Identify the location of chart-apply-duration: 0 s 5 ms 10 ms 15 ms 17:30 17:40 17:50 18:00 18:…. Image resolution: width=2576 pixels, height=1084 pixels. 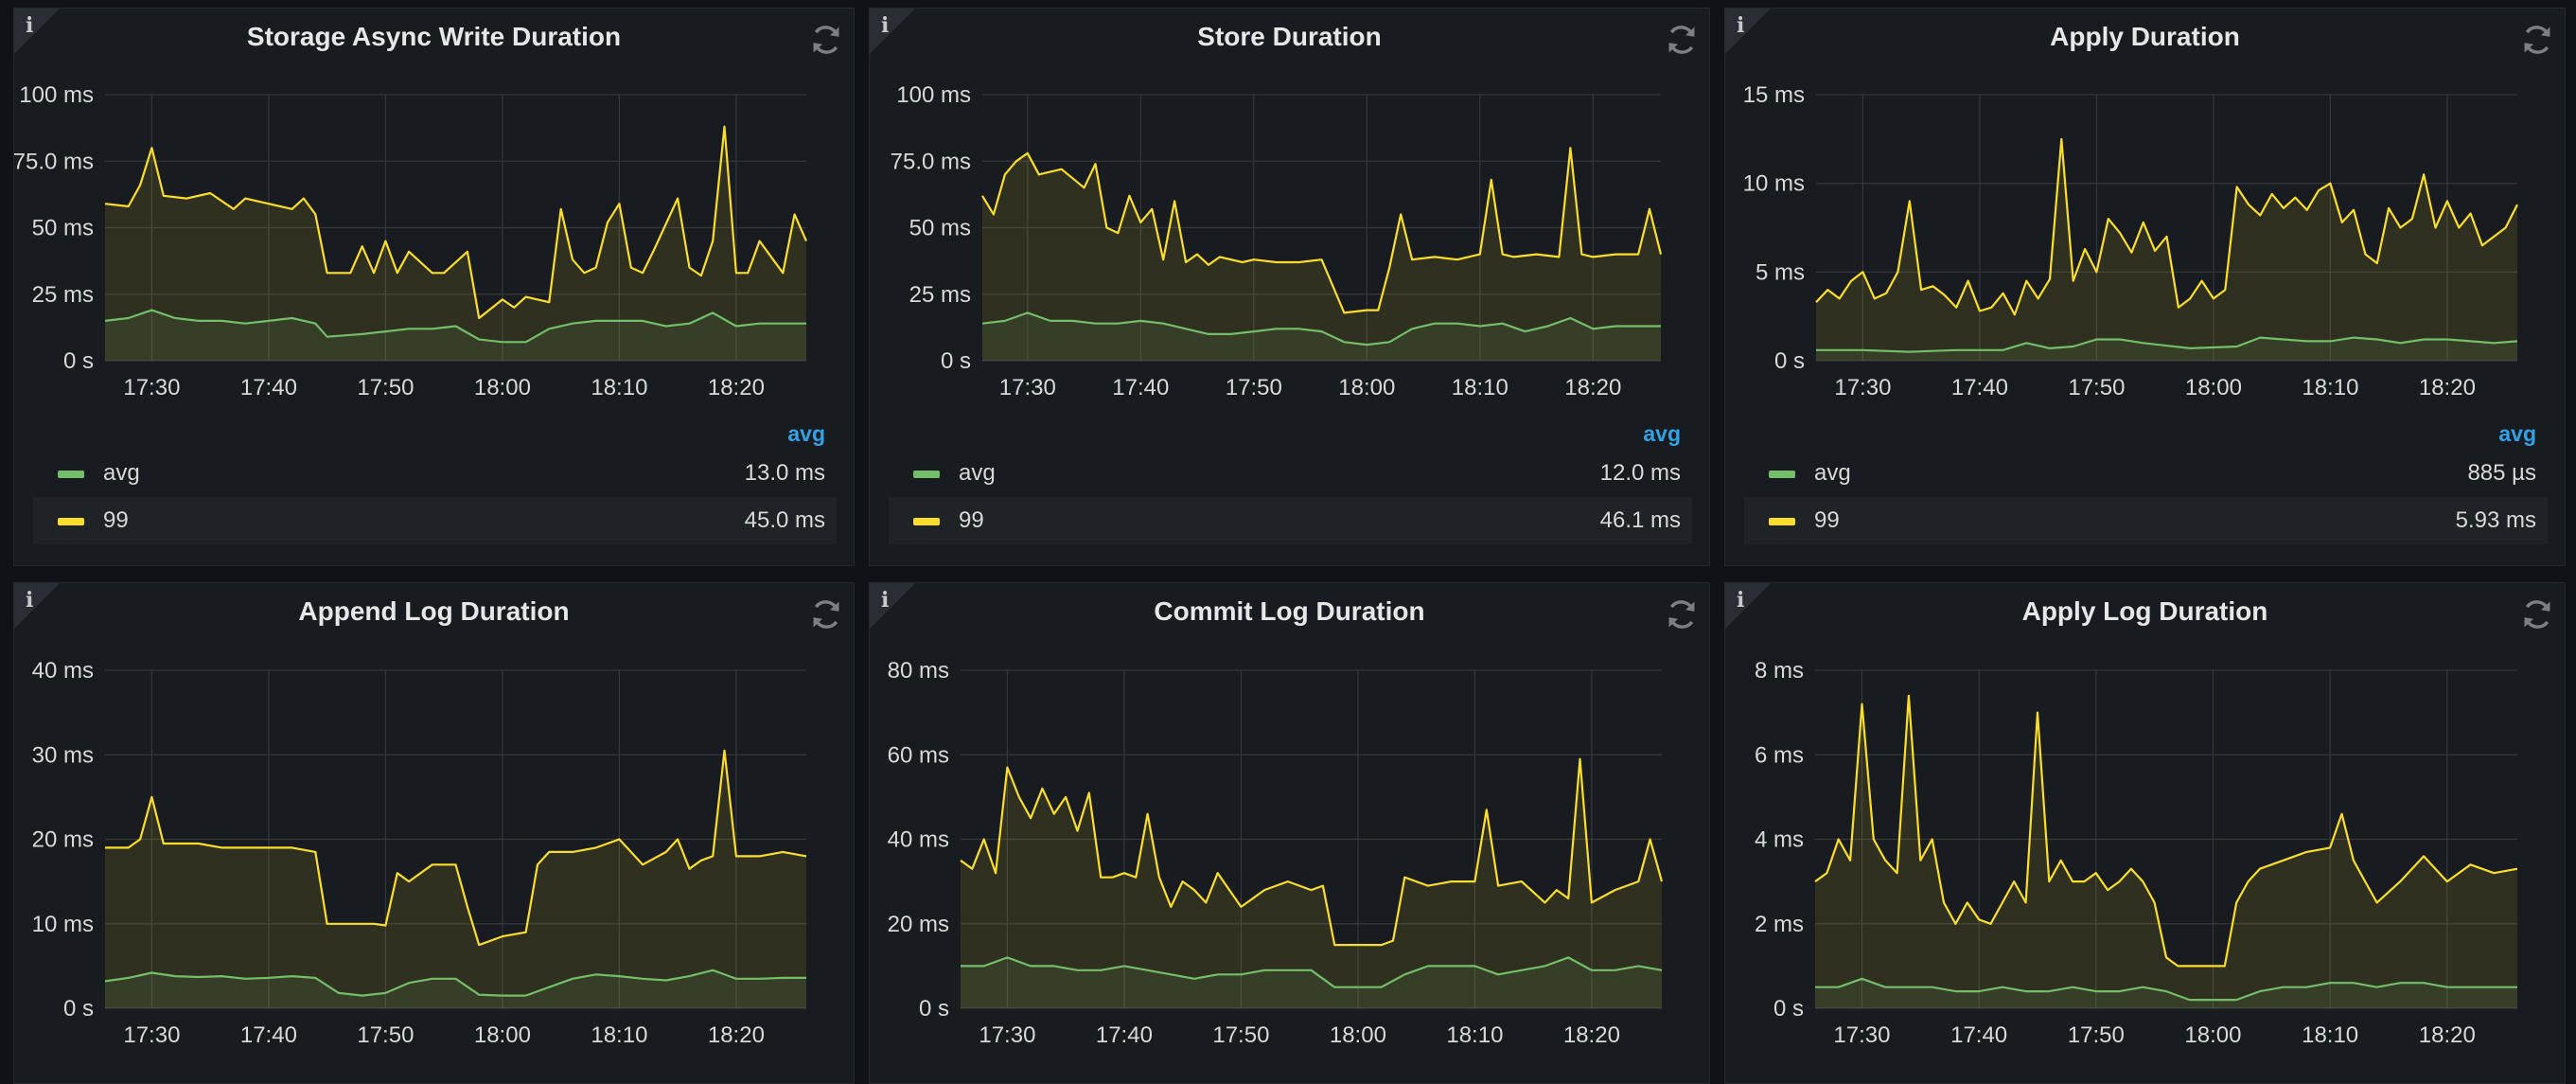
(2130, 241).